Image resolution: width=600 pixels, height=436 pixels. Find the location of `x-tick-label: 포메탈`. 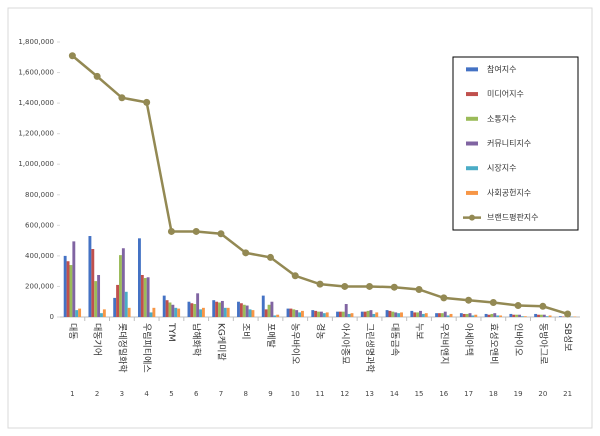

x-tick-label: 포메탈 is located at coordinates (270, 335).